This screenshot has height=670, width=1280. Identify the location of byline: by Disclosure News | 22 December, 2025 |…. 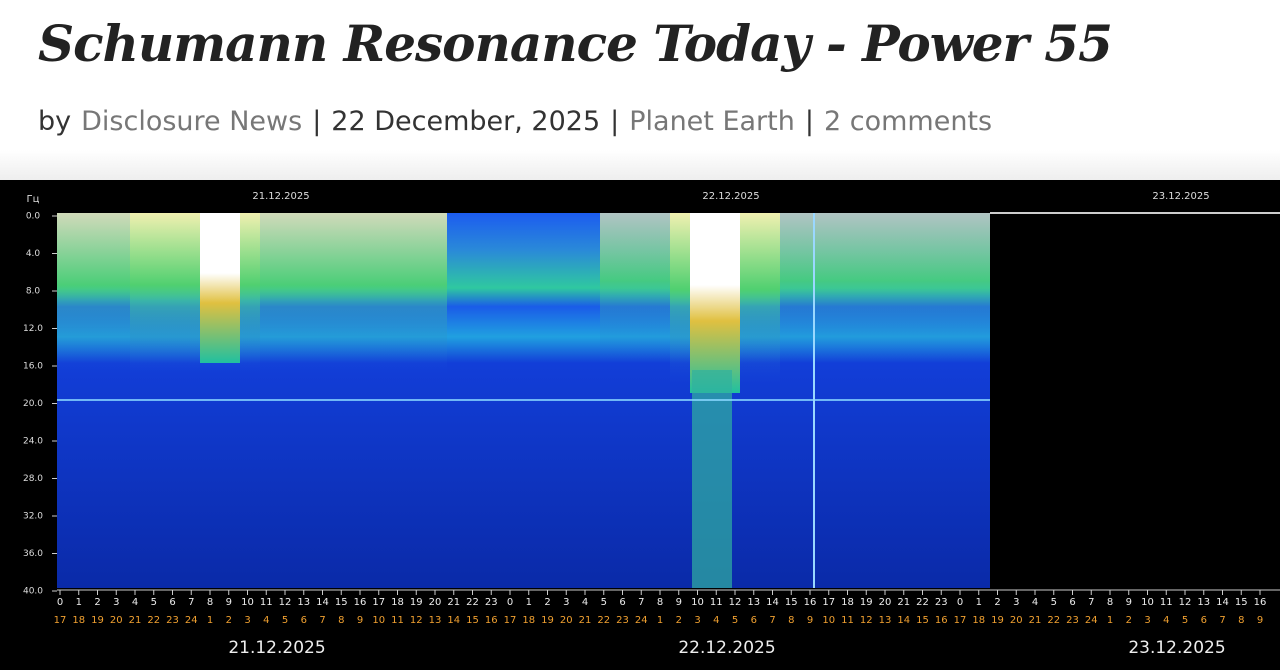
(515, 121).